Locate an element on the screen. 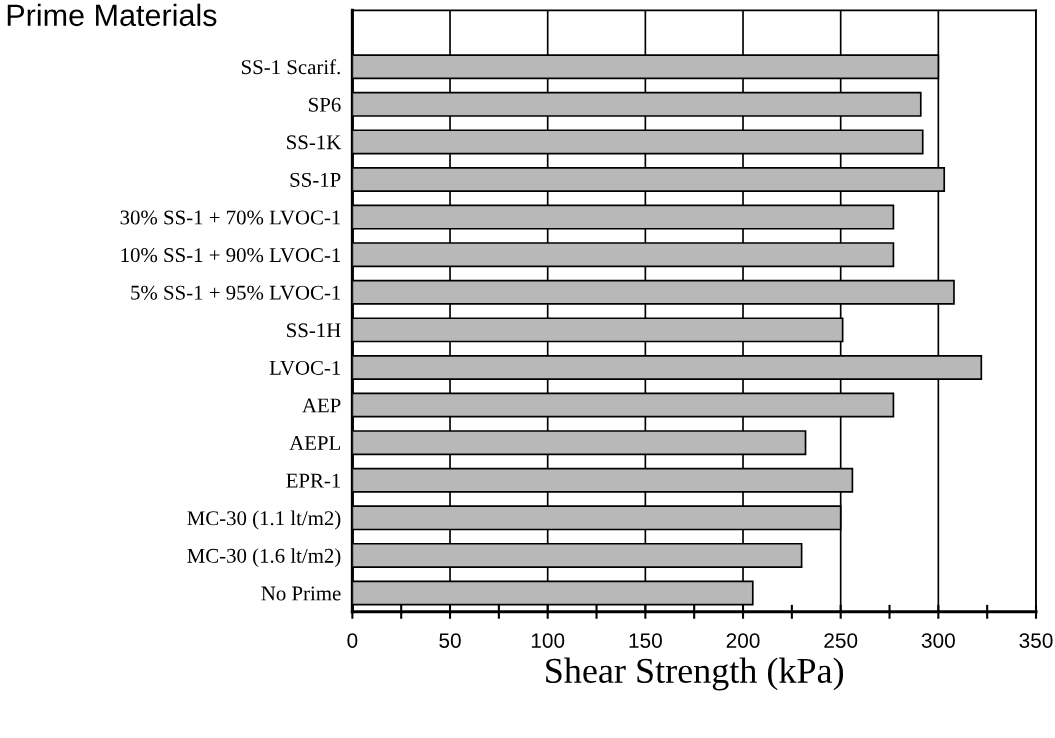 The height and width of the screenshot is (738, 1055). x-tick-label: 50 is located at coordinates (450, 640).